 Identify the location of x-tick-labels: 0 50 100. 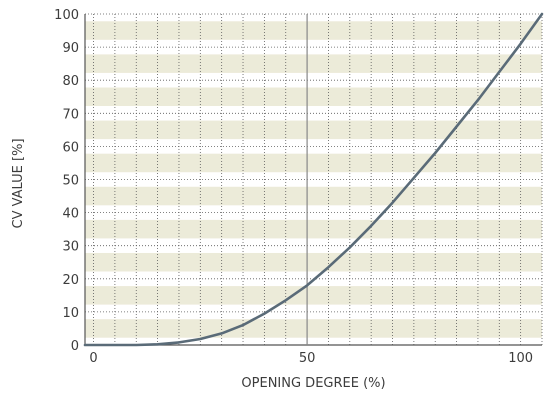
(311, 358).